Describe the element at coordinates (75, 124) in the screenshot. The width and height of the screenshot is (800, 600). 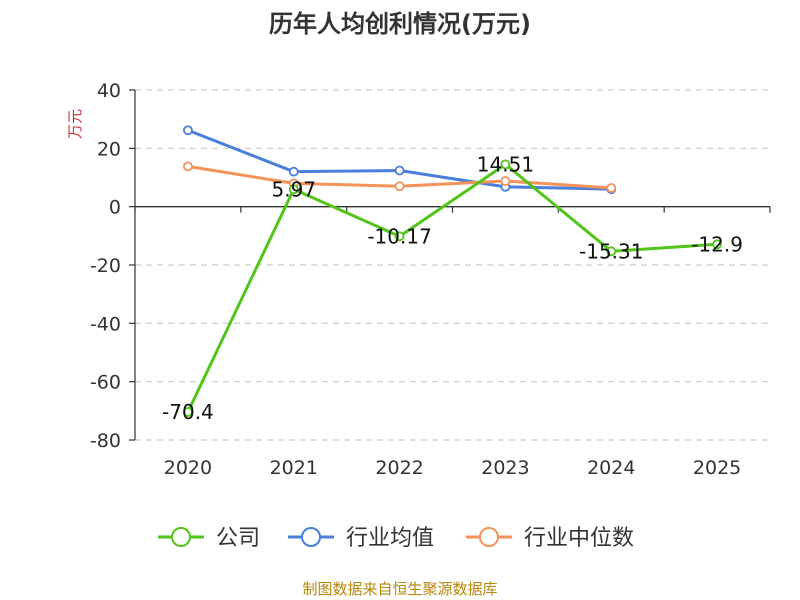
I see `y-axis-label: 万元` at that location.